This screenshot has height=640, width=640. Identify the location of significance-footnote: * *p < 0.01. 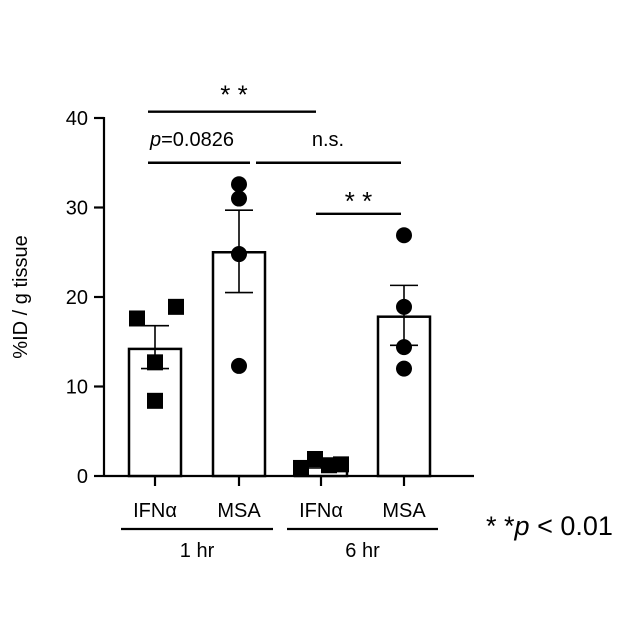
(549, 526).